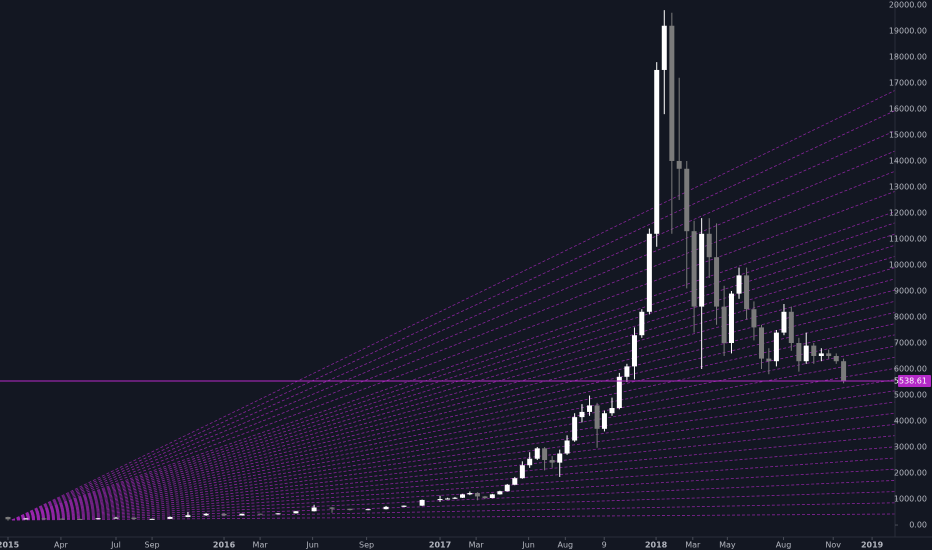 The image size is (932, 550). Describe the element at coordinates (908, 134) in the screenshot. I see `y-tick-label: 15000.00` at that location.